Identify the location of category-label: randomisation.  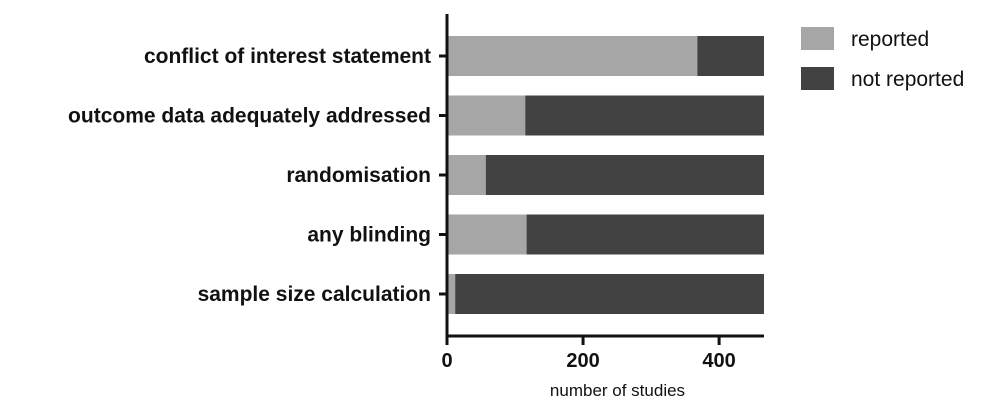
(358, 175).